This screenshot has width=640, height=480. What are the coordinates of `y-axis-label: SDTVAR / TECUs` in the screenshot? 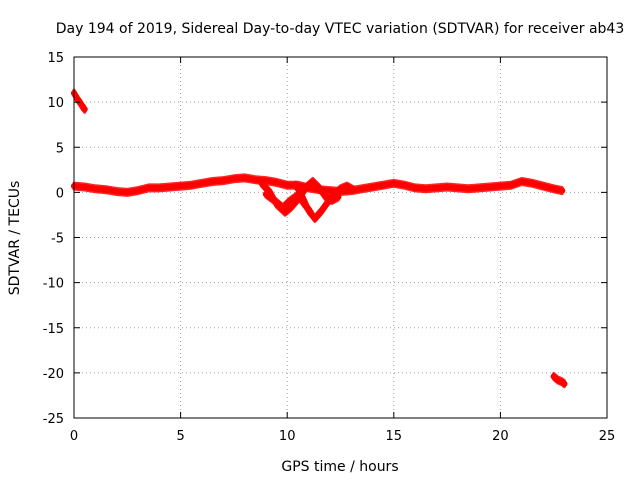 It's located at (15, 238).